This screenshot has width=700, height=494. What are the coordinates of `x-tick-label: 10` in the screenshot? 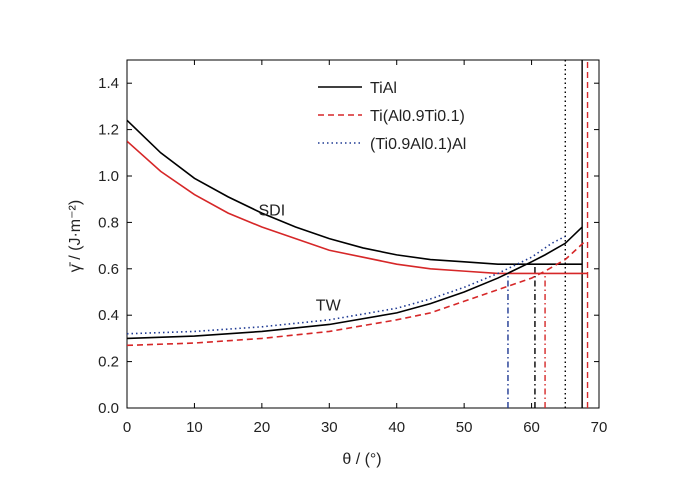 It's located at (194, 427).